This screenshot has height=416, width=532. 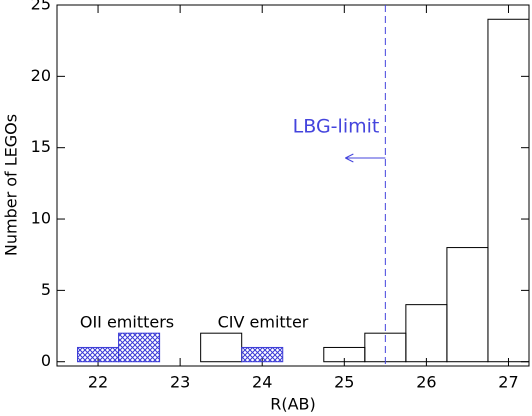 I want to click on x-tick-label: 23, so click(x=180, y=382).